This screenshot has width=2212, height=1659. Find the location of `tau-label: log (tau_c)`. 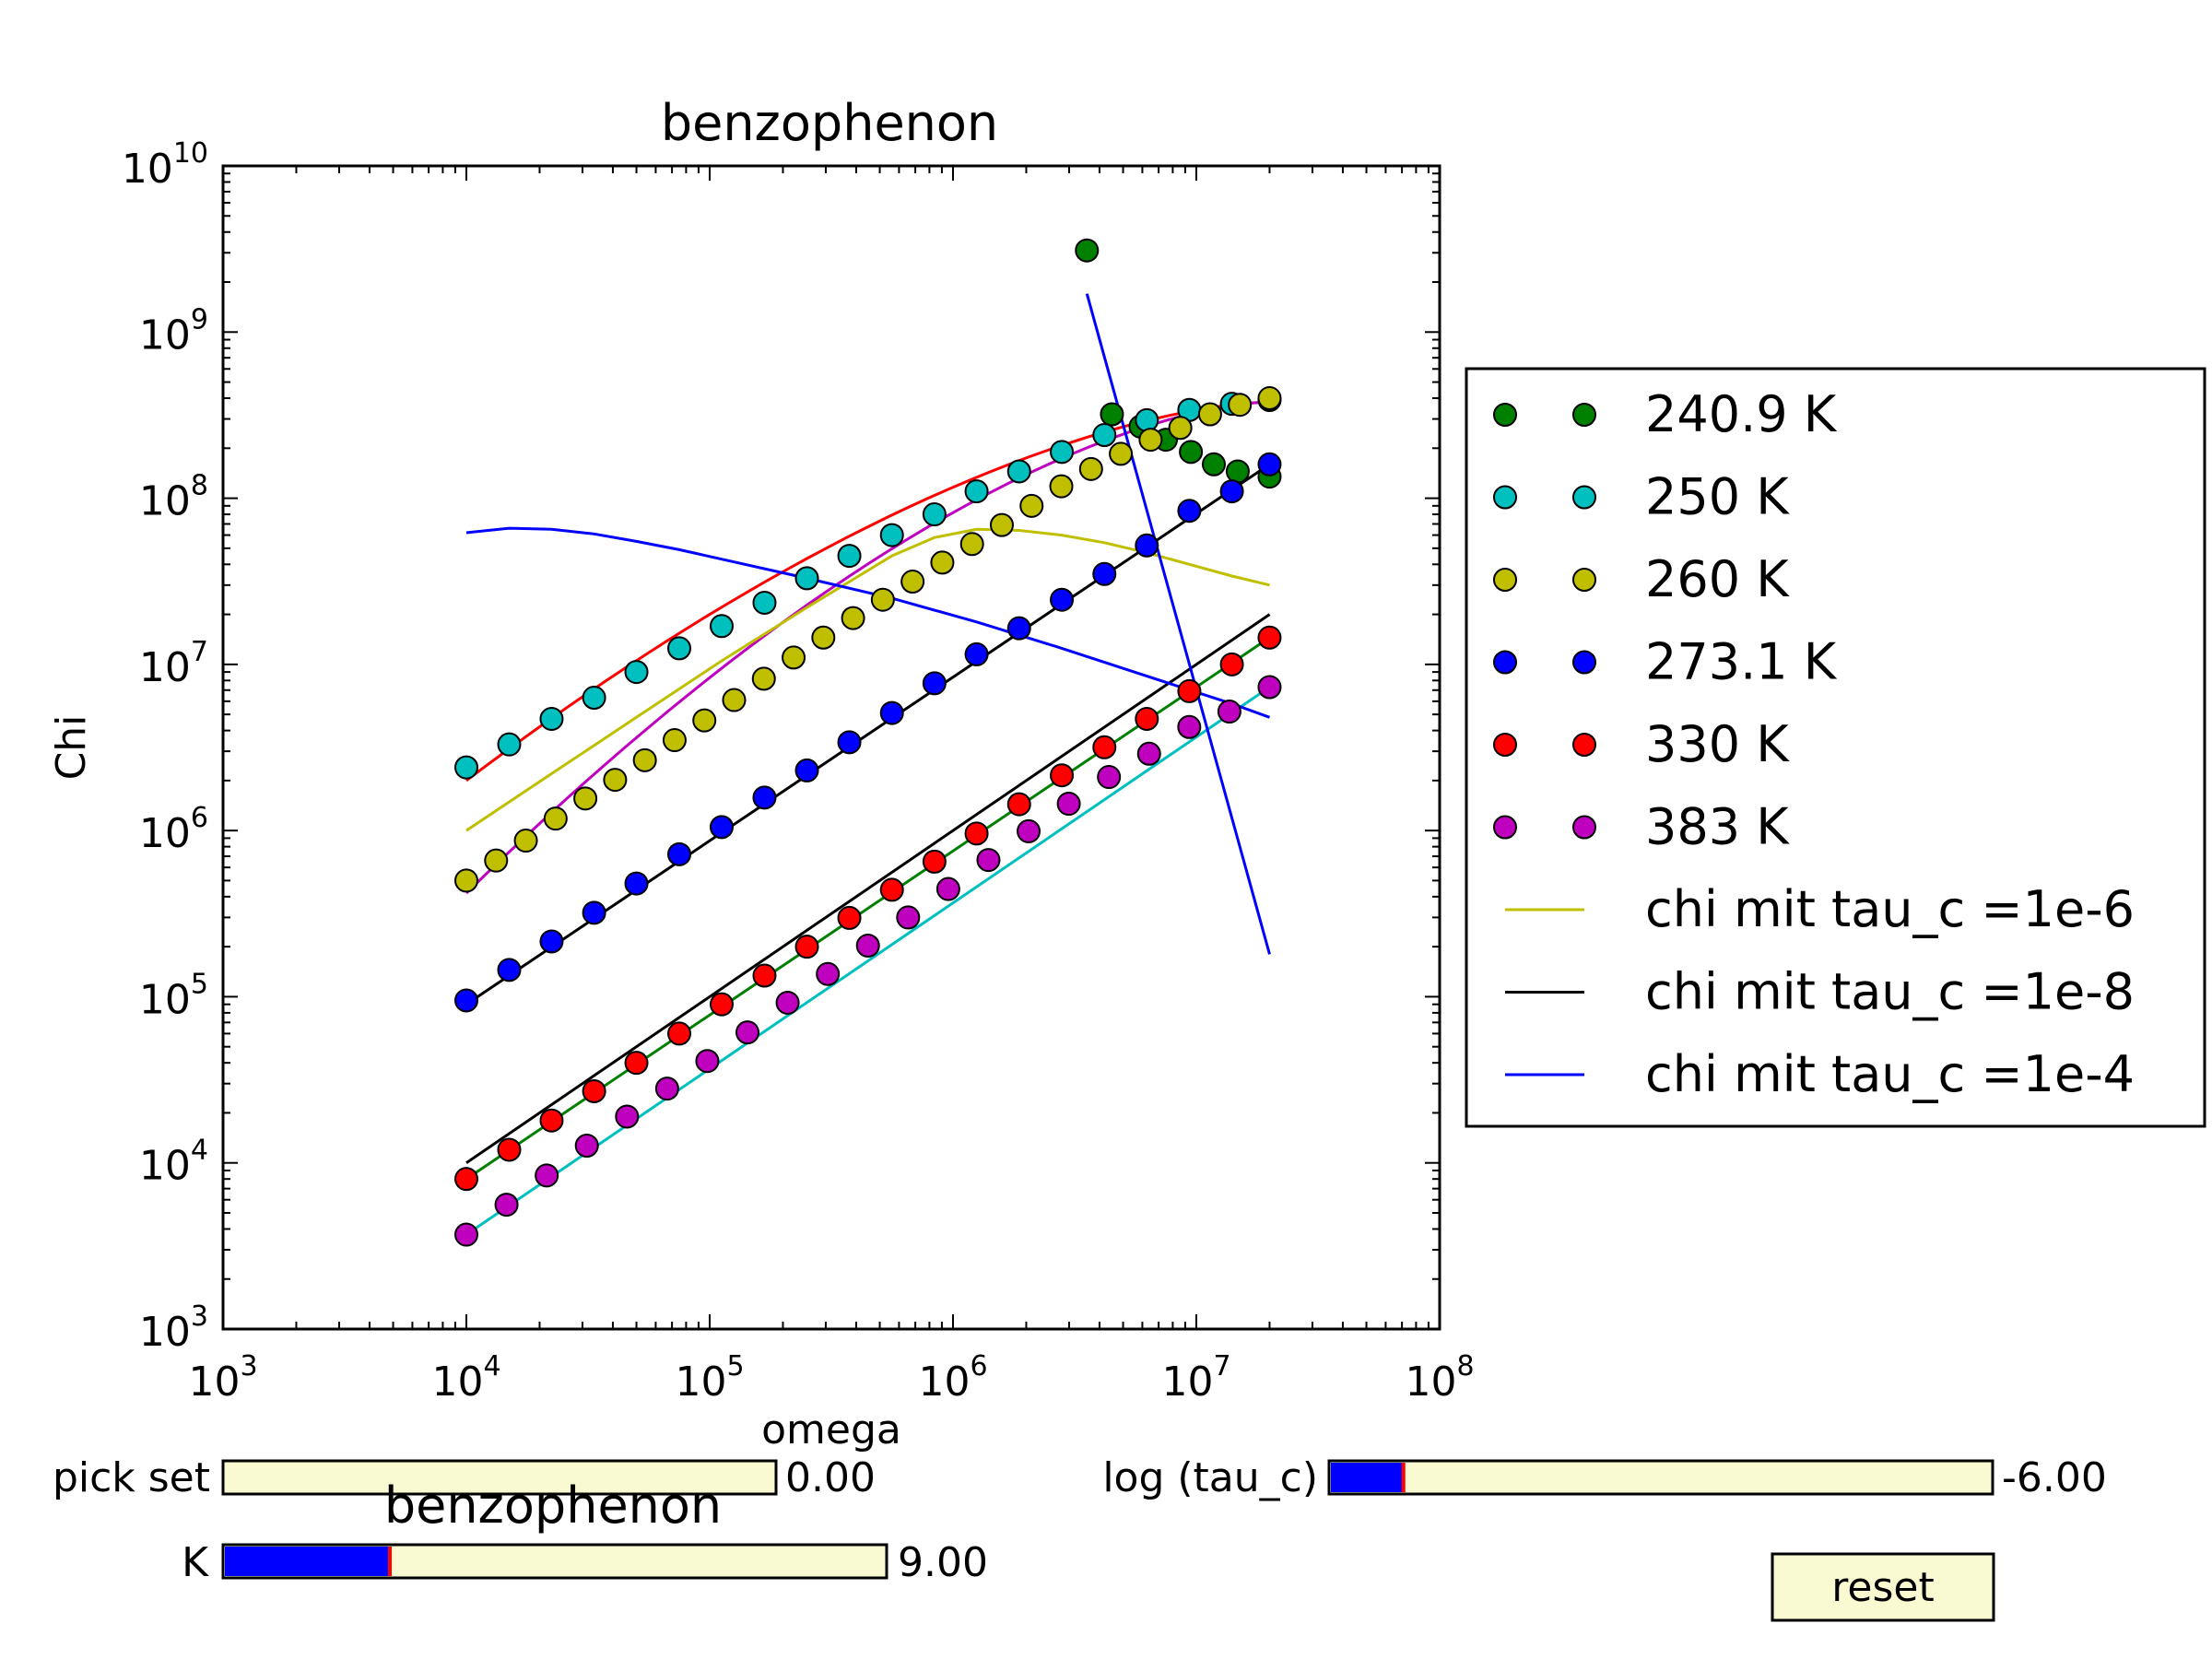

tau-label: log (tau_c) is located at coordinates (1210, 1477).